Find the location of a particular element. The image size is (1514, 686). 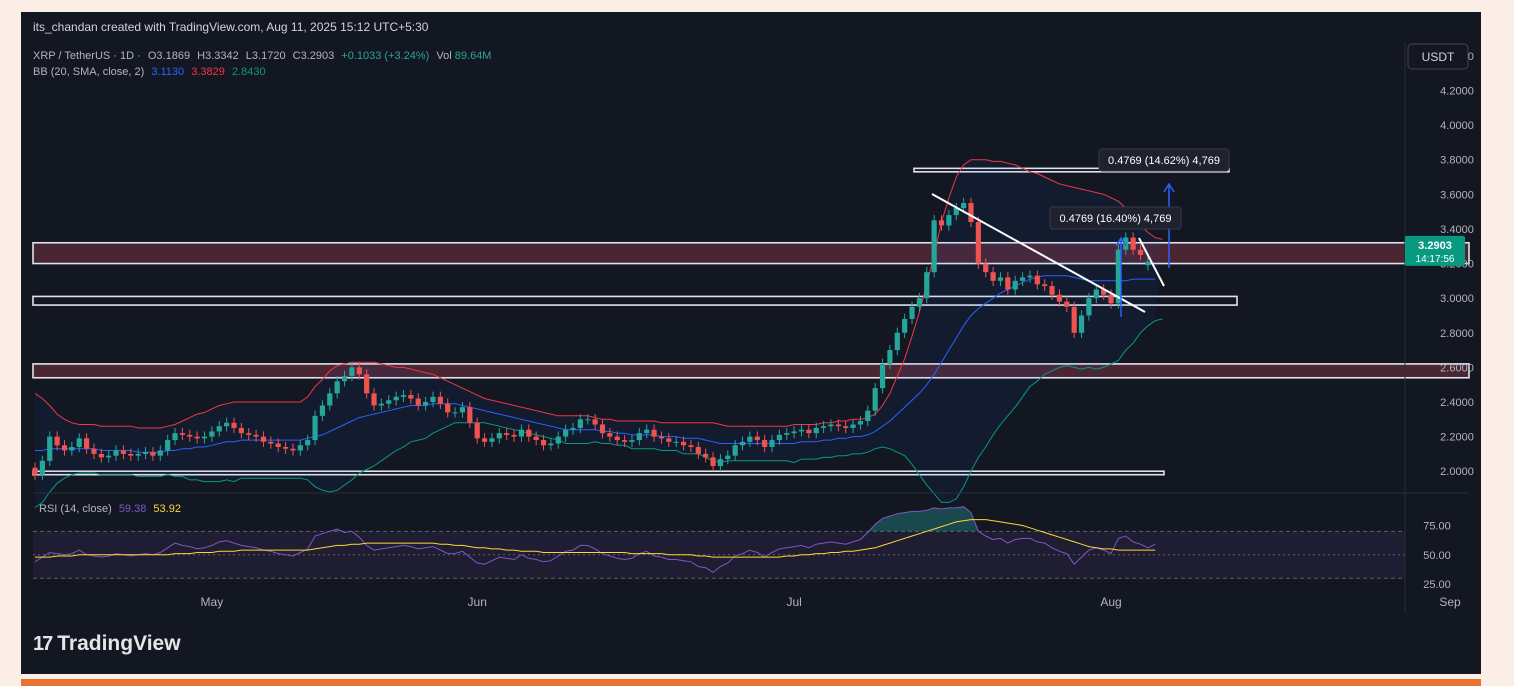

rsi-line is located at coordinates (595, 540).